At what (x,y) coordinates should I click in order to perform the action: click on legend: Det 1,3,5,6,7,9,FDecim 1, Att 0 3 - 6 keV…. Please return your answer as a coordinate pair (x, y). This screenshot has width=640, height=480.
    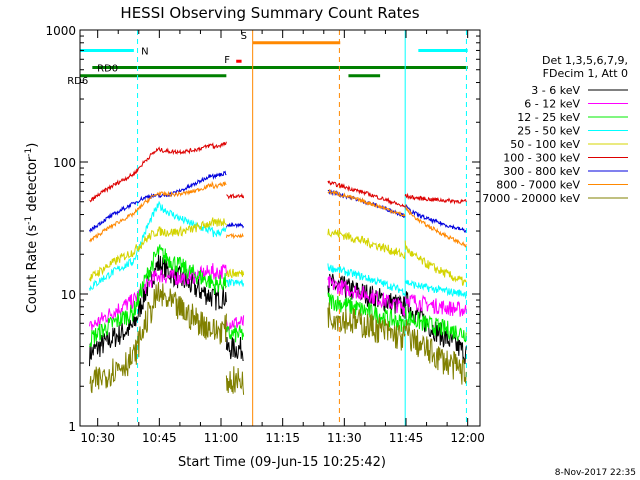
    Looking at the image, I should click on (555, 129).